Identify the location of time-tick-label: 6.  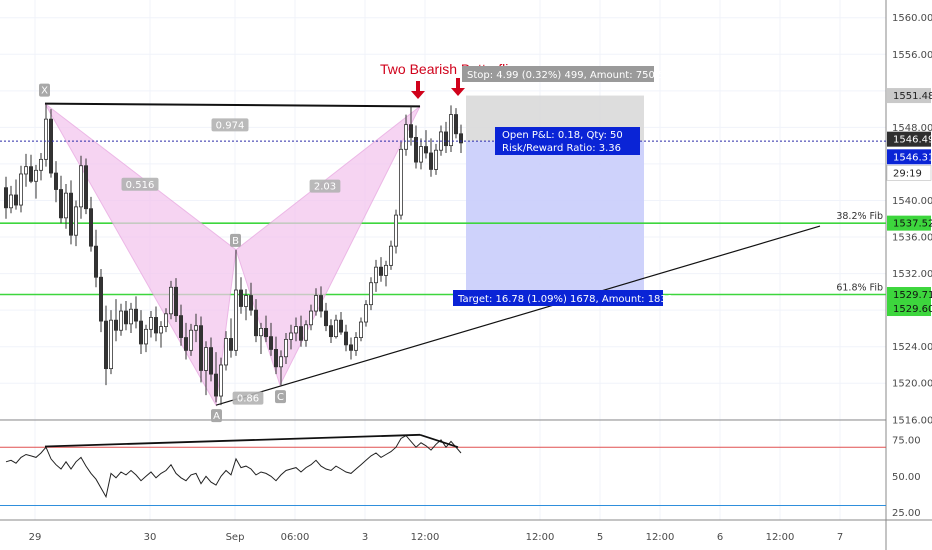
(720, 537).